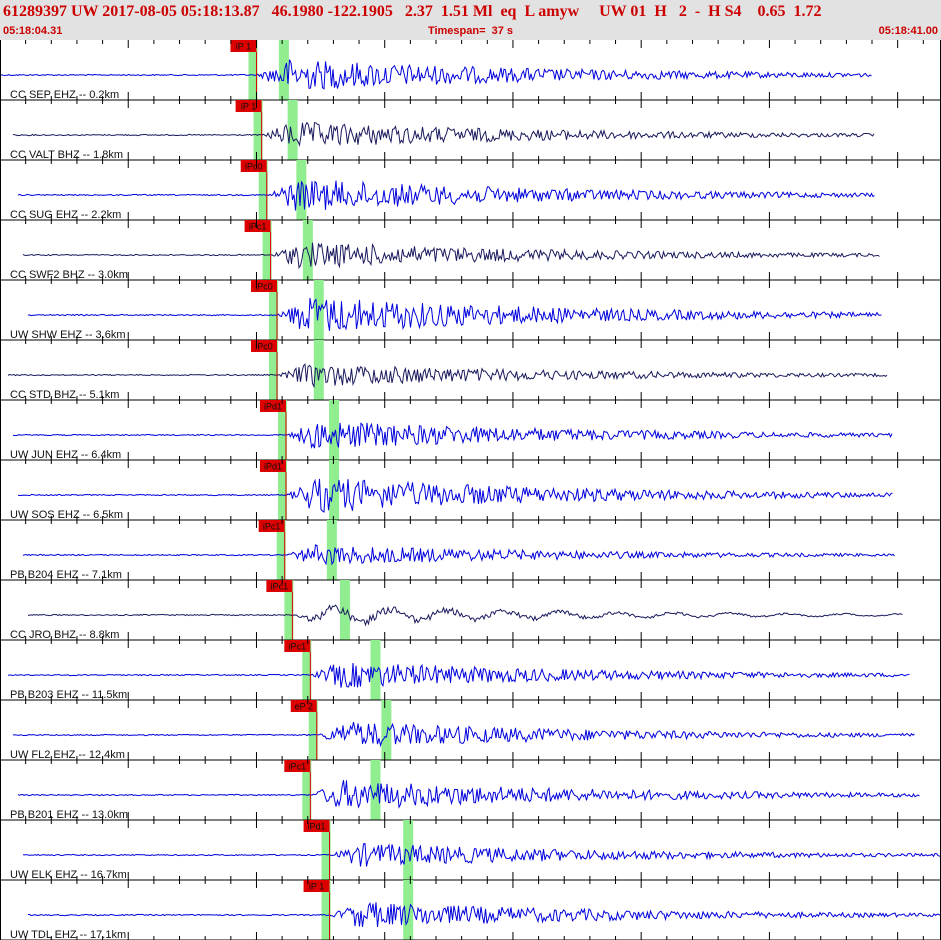 The image size is (941, 940). What do you see at coordinates (67, 755) in the screenshot?
I see `station-label: UW FL2 EHZ -- 12.4km` at bounding box center [67, 755].